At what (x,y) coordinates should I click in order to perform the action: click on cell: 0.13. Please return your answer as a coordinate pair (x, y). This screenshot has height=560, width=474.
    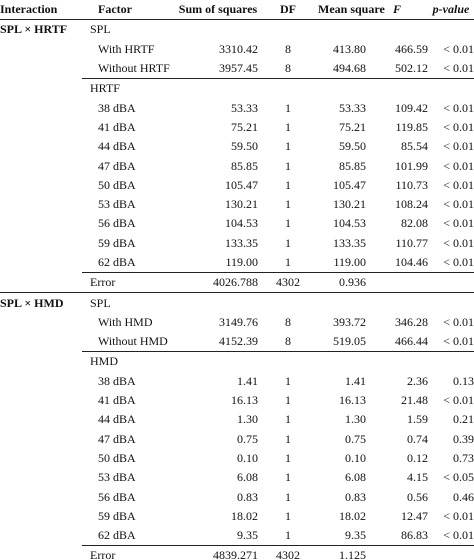
    Looking at the image, I should click on (463, 380).